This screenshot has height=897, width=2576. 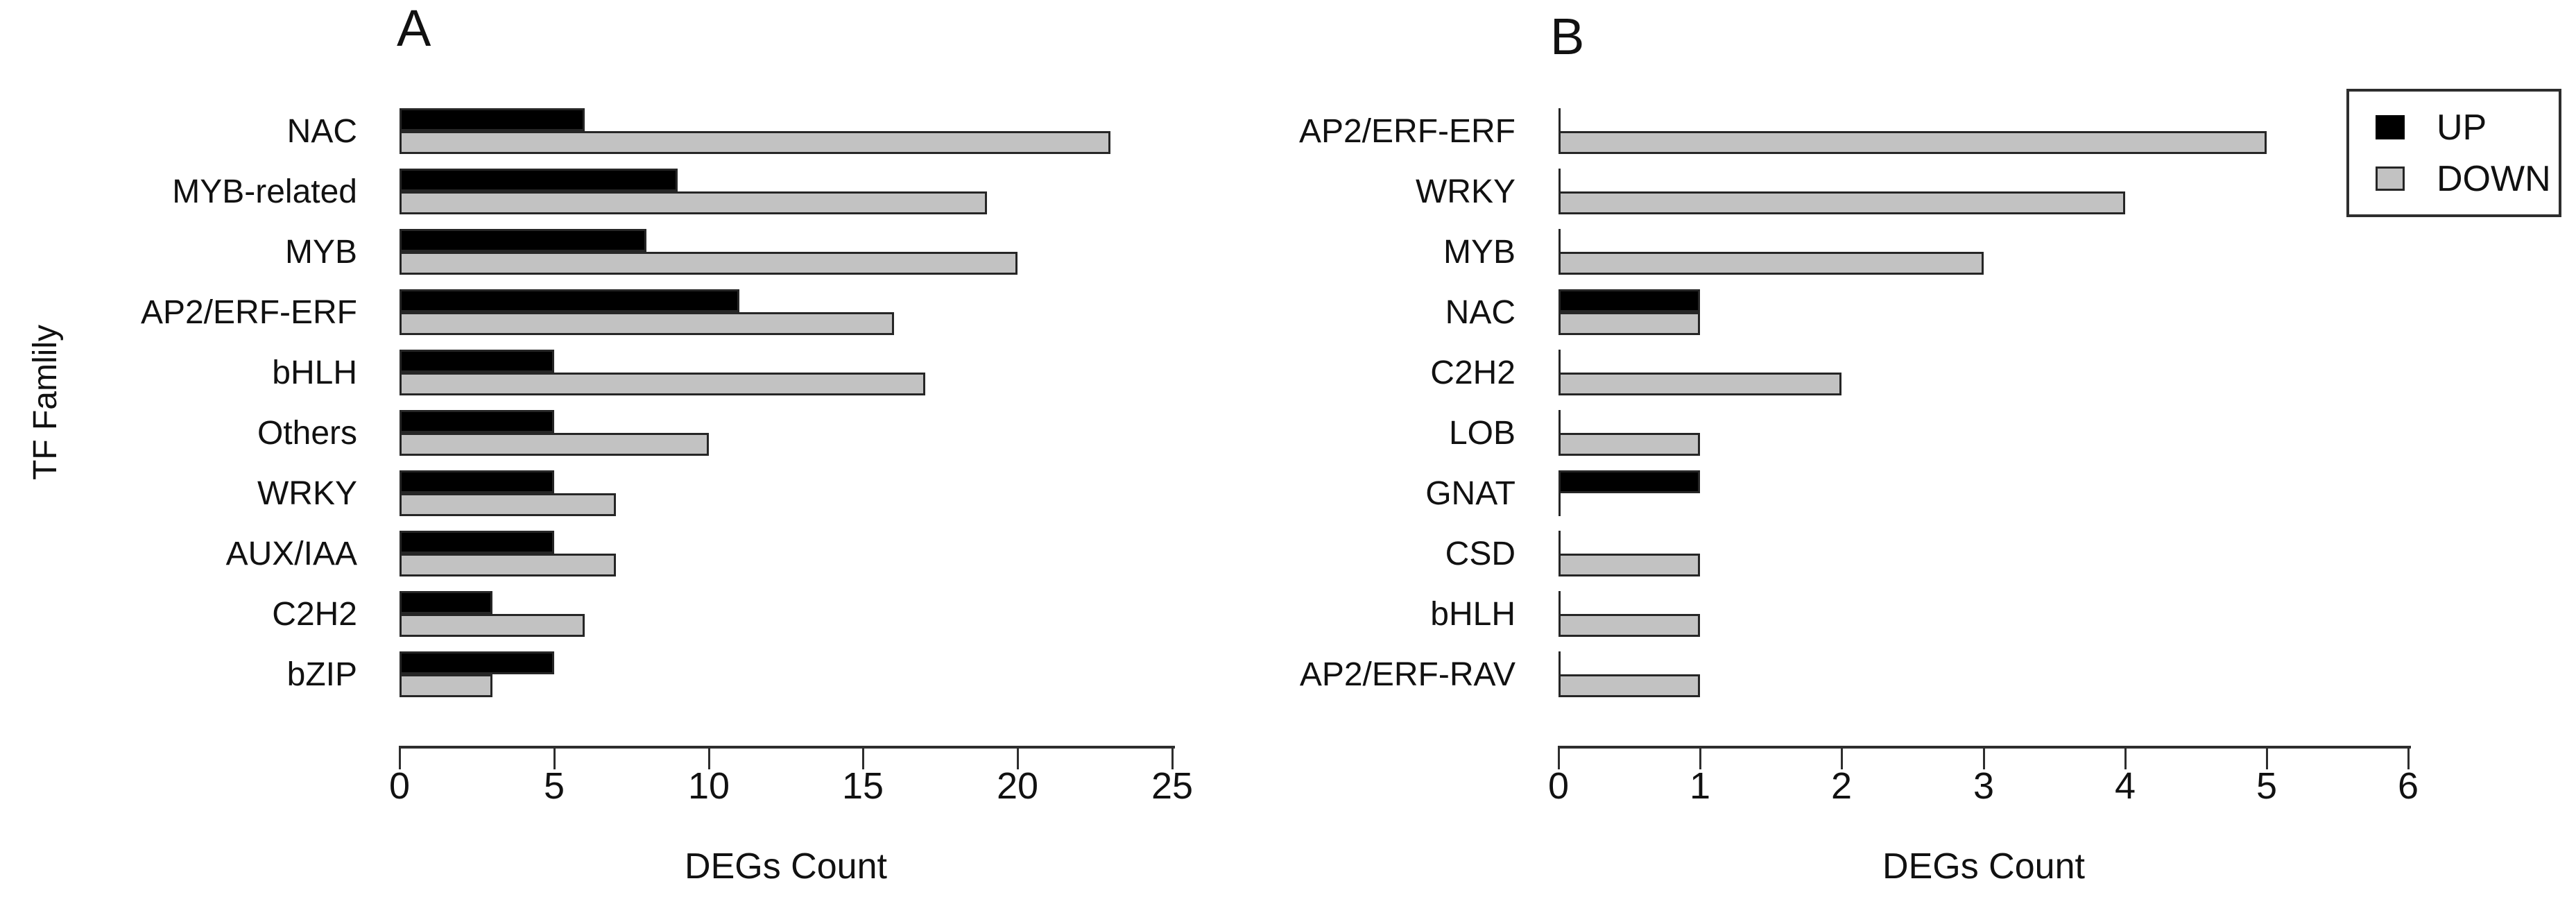 What do you see at coordinates (2494, 178) in the screenshot?
I see `legend-down-label: DOWN` at bounding box center [2494, 178].